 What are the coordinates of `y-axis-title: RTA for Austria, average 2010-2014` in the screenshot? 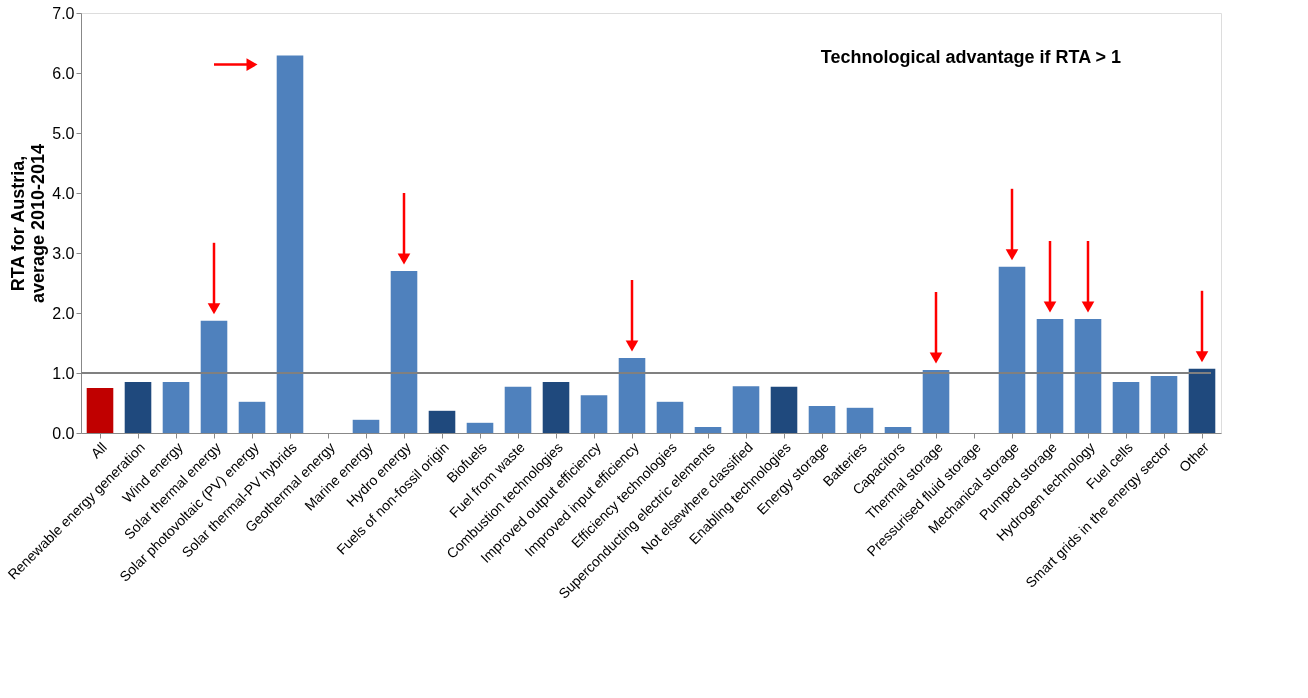 It's located at (28, 223).